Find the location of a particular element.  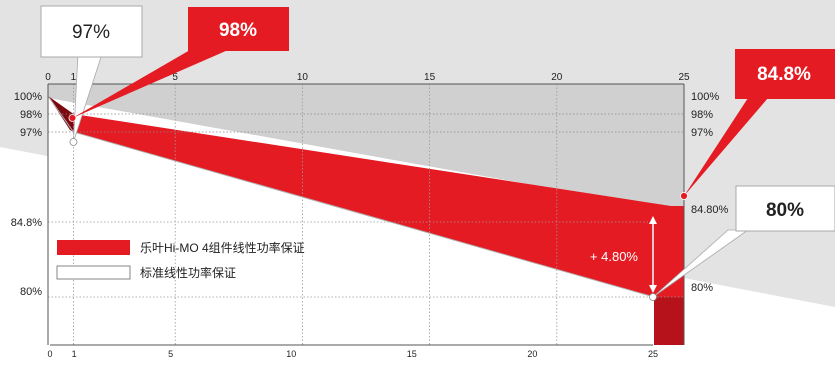

top-x-tick-label-20: 20 is located at coordinates (557, 77).